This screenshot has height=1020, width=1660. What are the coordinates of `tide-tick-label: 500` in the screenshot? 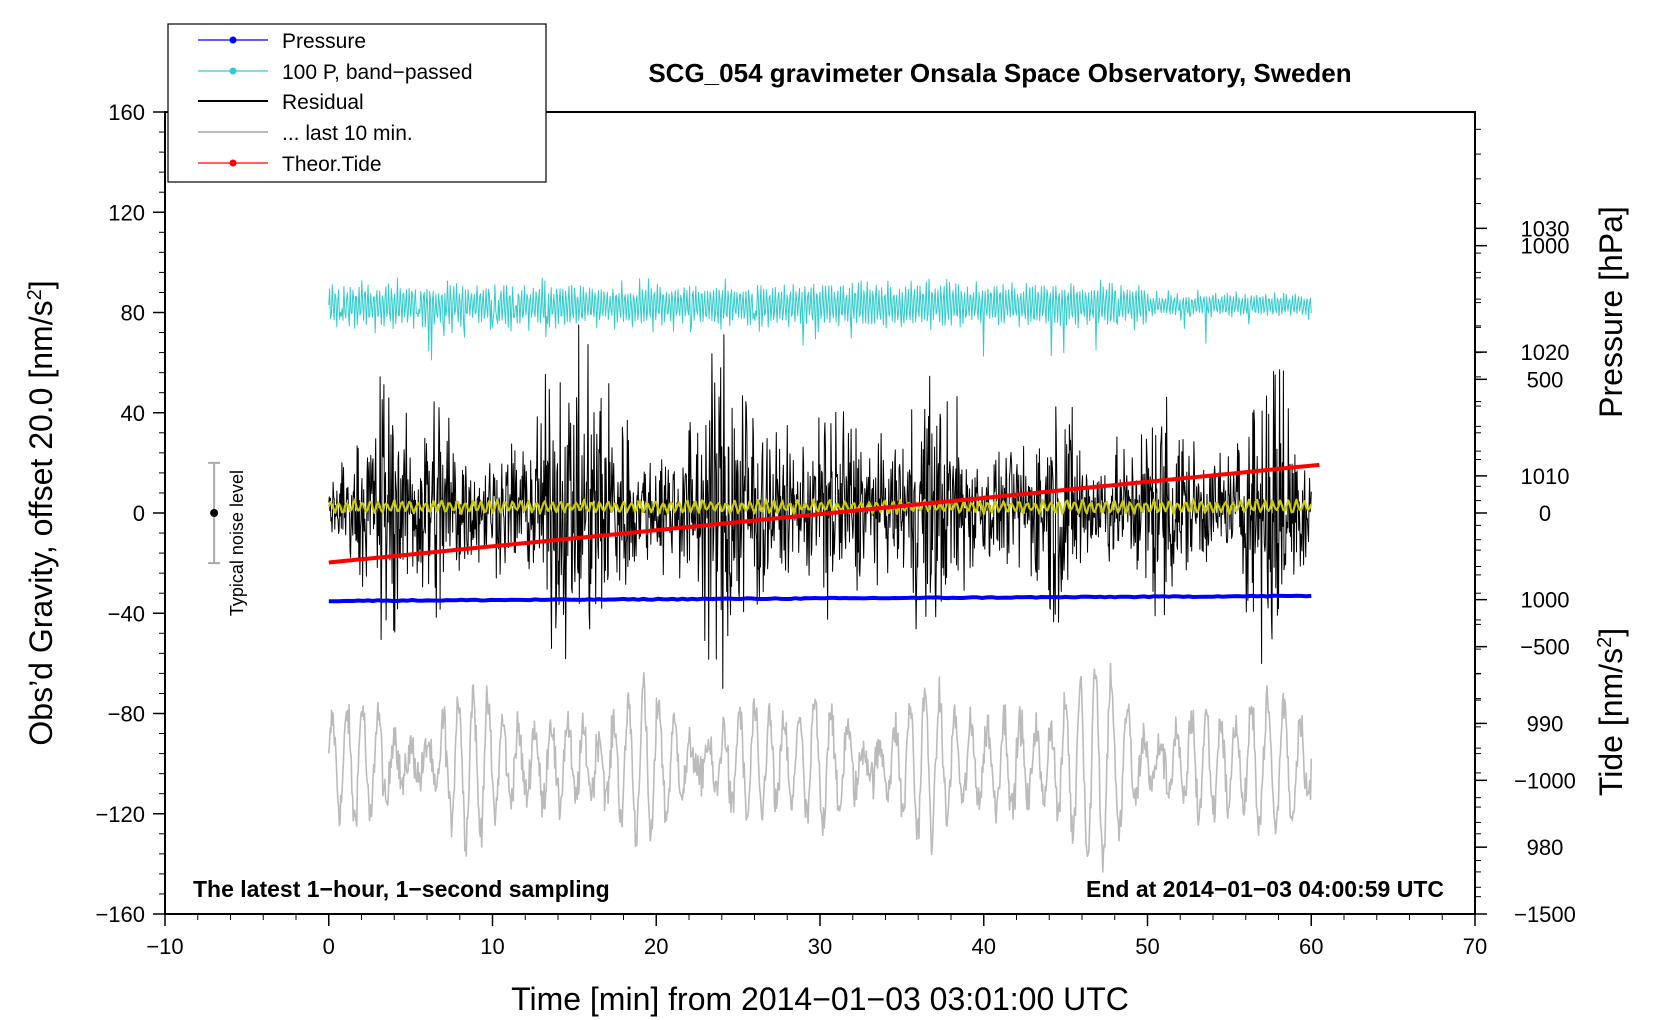 It's located at (1545, 379).